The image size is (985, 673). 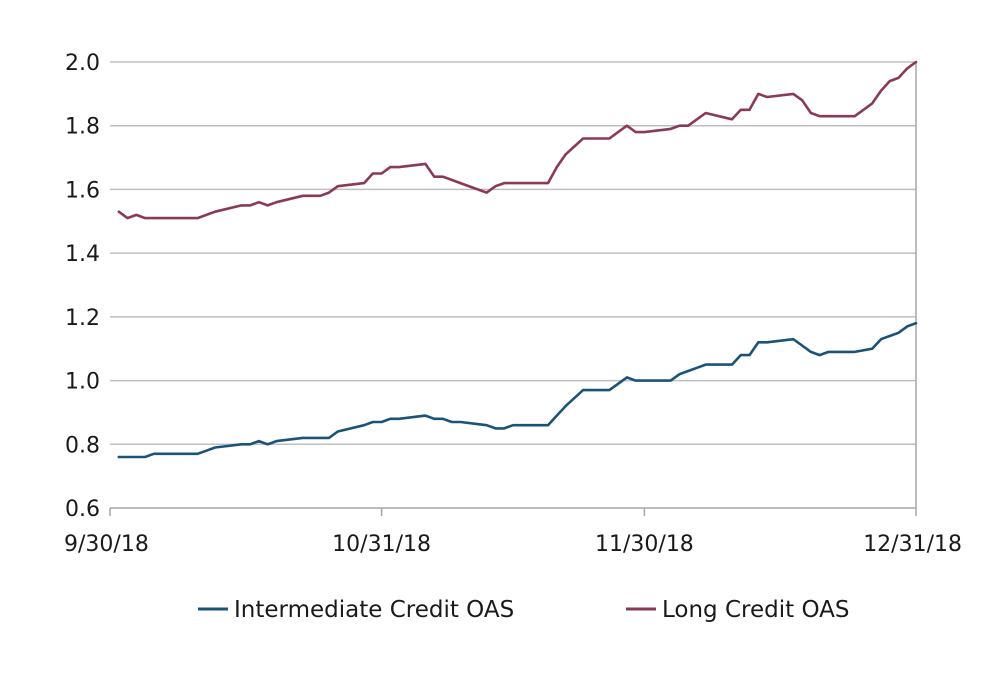 What do you see at coordinates (82, 382) in the screenshot?
I see `y-tick-label: 1.0` at bounding box center [82, 382].